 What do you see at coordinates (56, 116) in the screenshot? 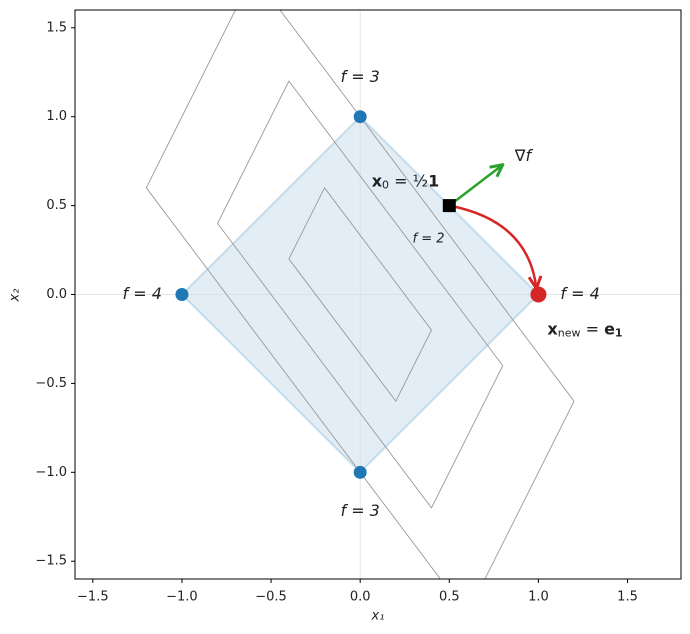
I see `y-tick-label: 1.0` at bounding box center [56, 116].